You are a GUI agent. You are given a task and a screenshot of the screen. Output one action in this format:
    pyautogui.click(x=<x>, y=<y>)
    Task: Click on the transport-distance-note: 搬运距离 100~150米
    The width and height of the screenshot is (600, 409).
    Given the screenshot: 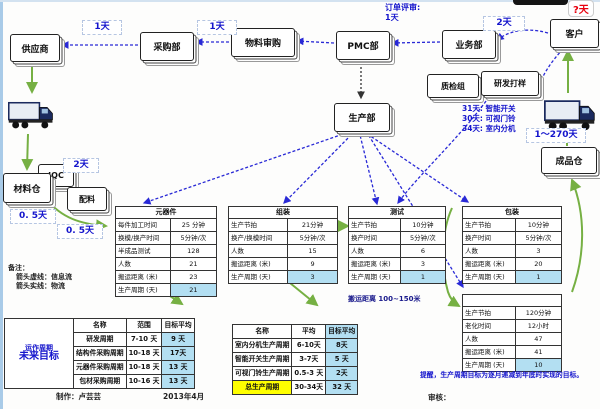 What is the action you would take?
    pyautogui.click(x=384, y=299)
    